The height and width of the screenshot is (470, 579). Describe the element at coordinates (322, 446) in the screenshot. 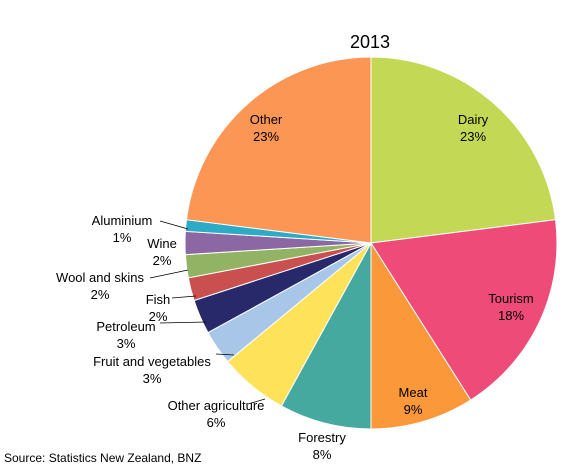

I see `slice-label-forestry: Forestry 8%` at that location.